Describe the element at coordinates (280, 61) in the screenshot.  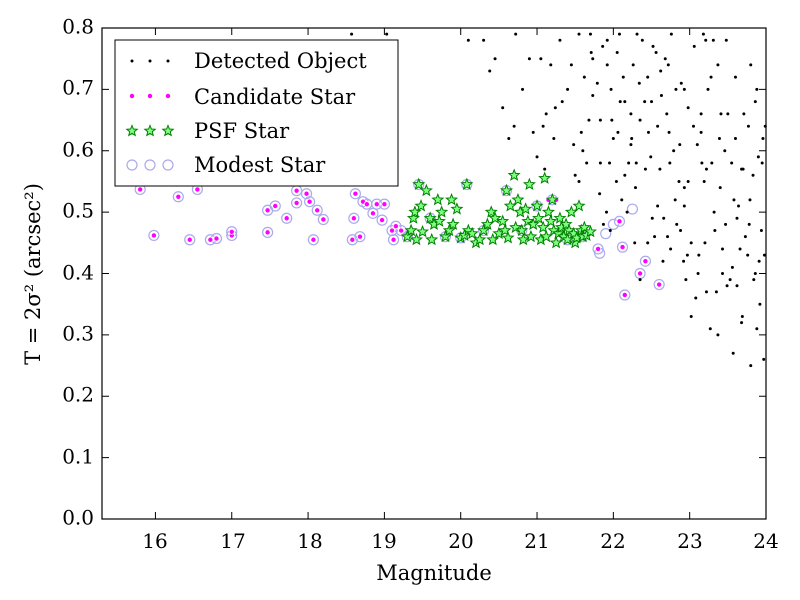
I see `legend-label-detected: Detected Object` at that location.